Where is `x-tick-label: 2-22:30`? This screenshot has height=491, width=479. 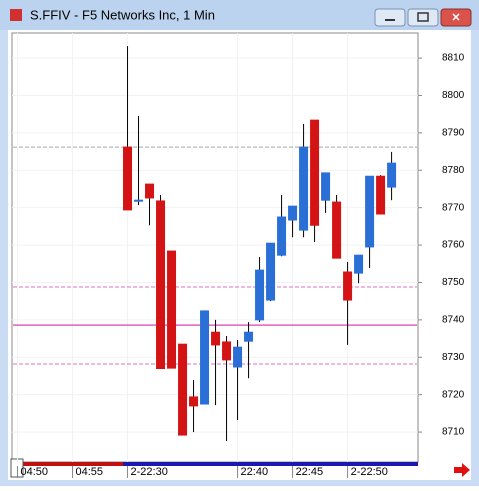
x-tick-label: 2-22:30 is located at coordinates (149, 472).